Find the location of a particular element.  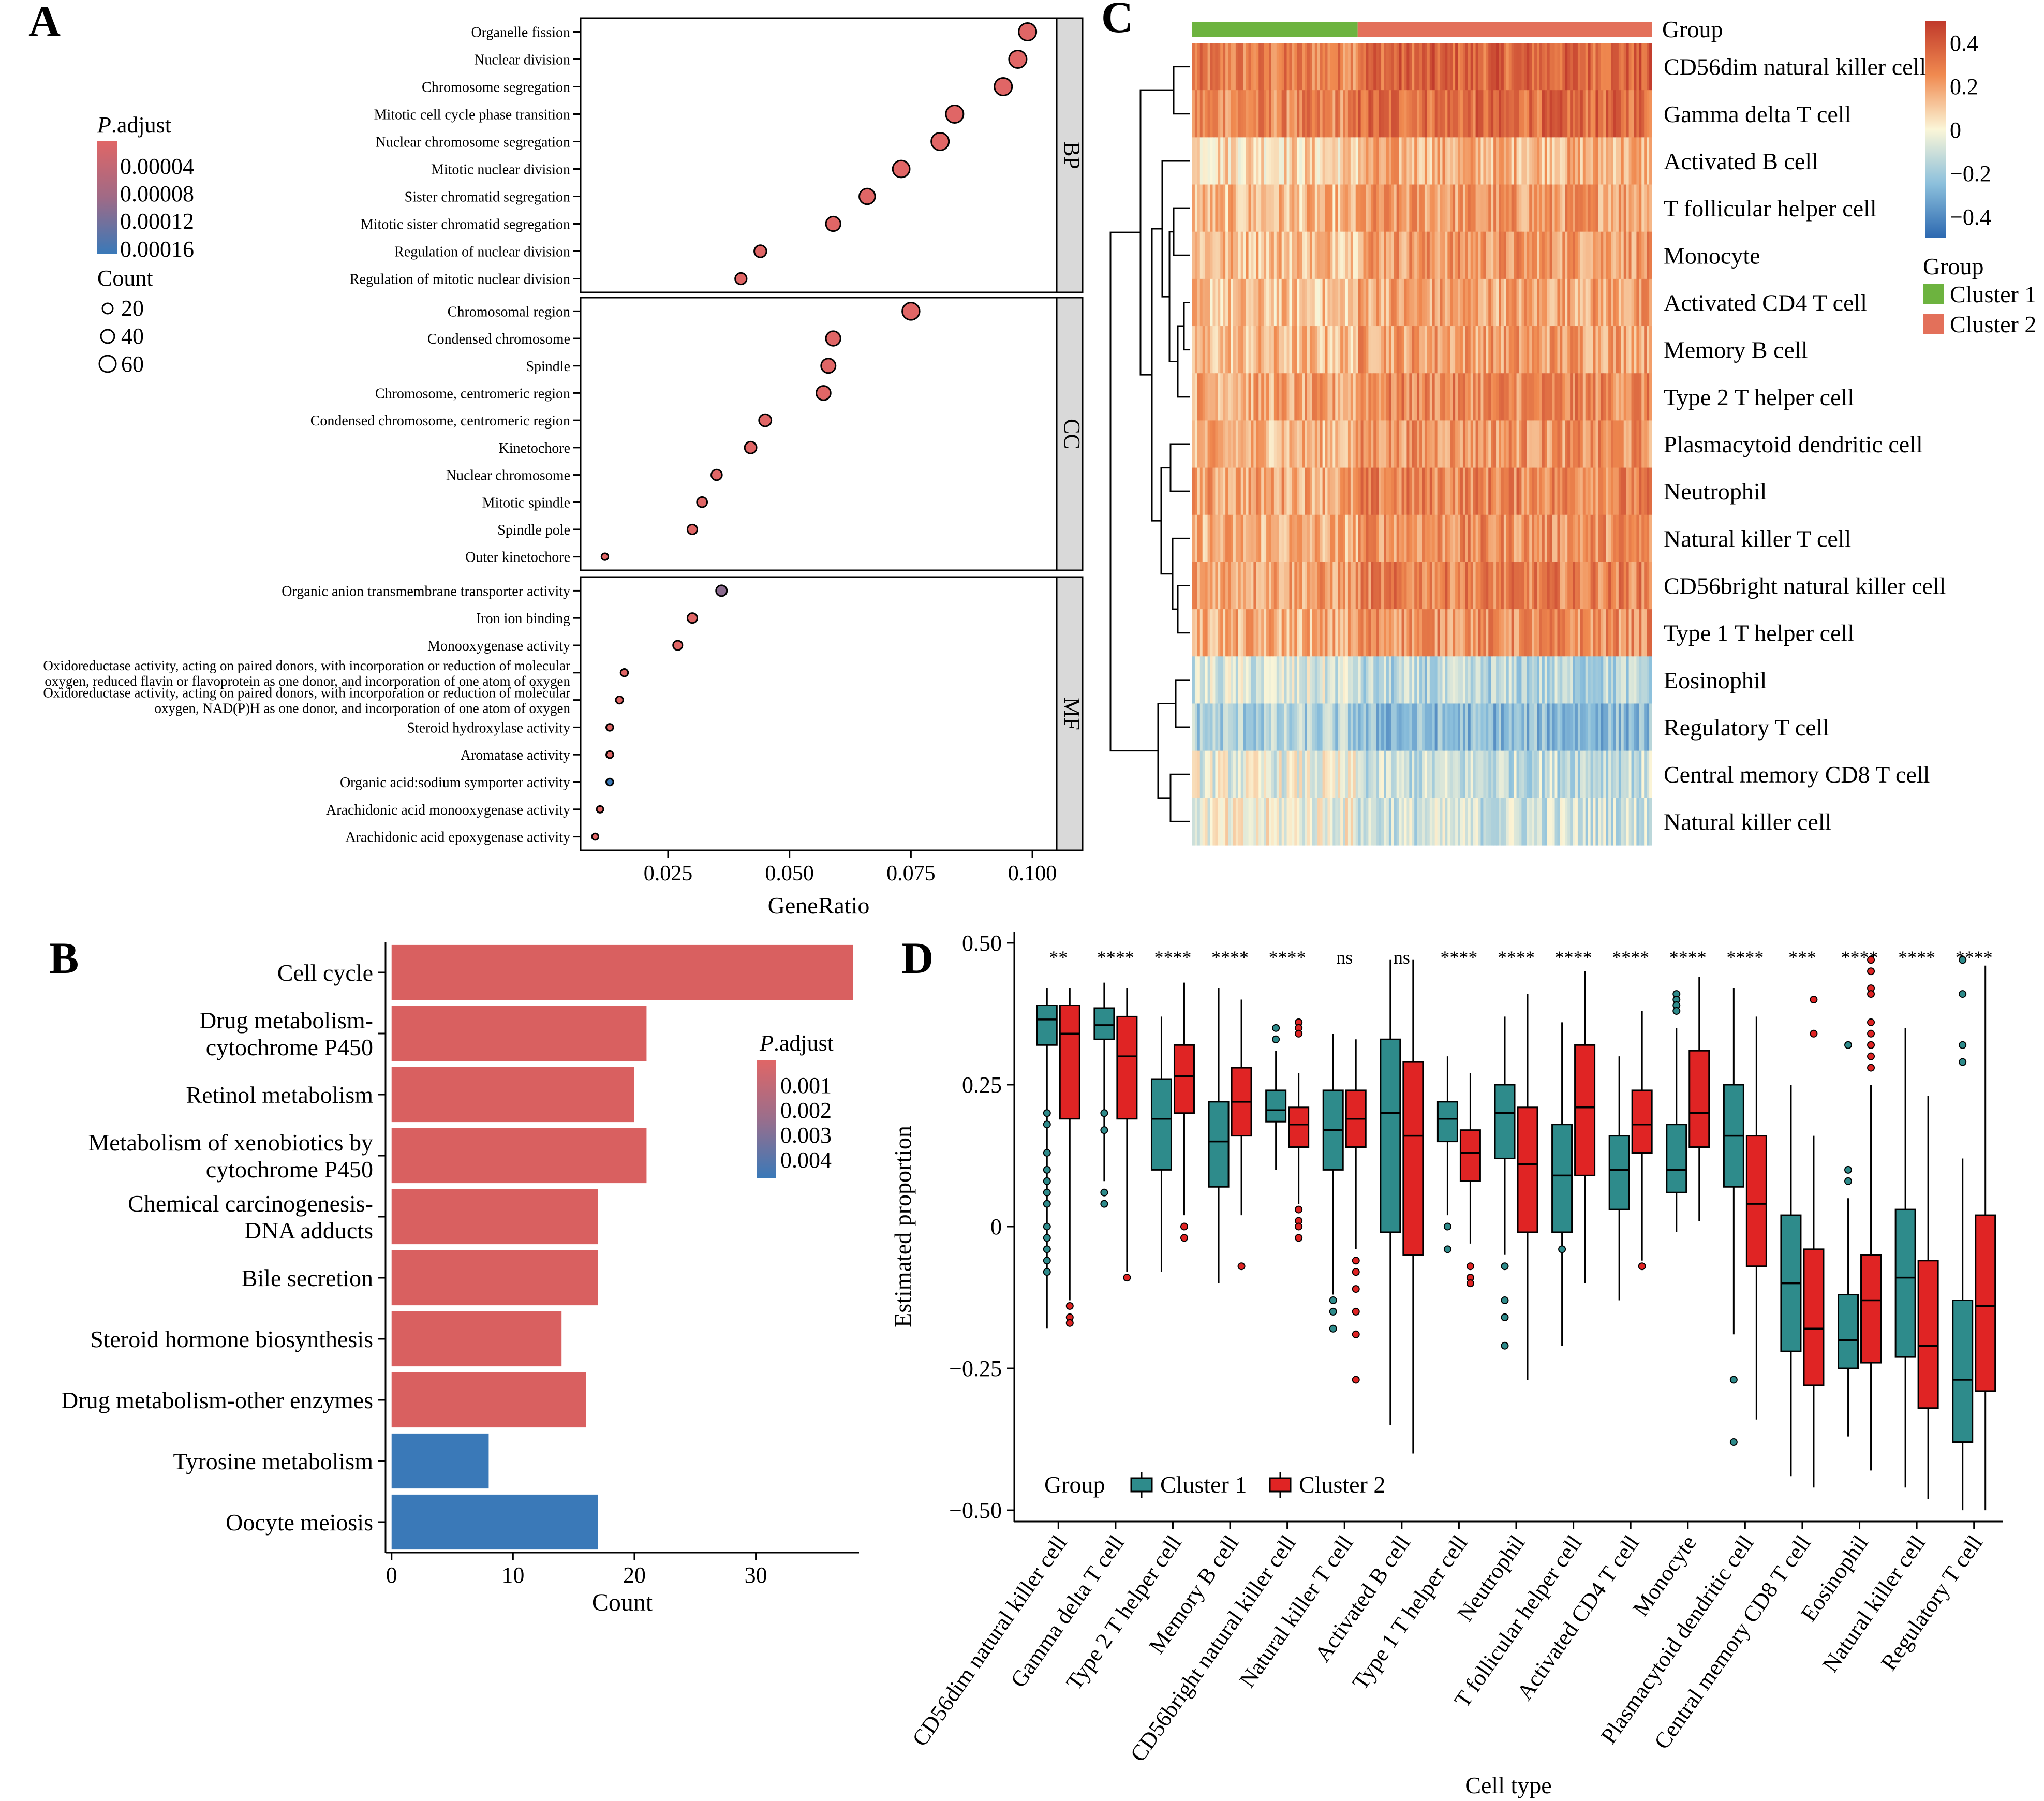

panel-a-term-label: Organelle fission is located at coordinates (520, 33).